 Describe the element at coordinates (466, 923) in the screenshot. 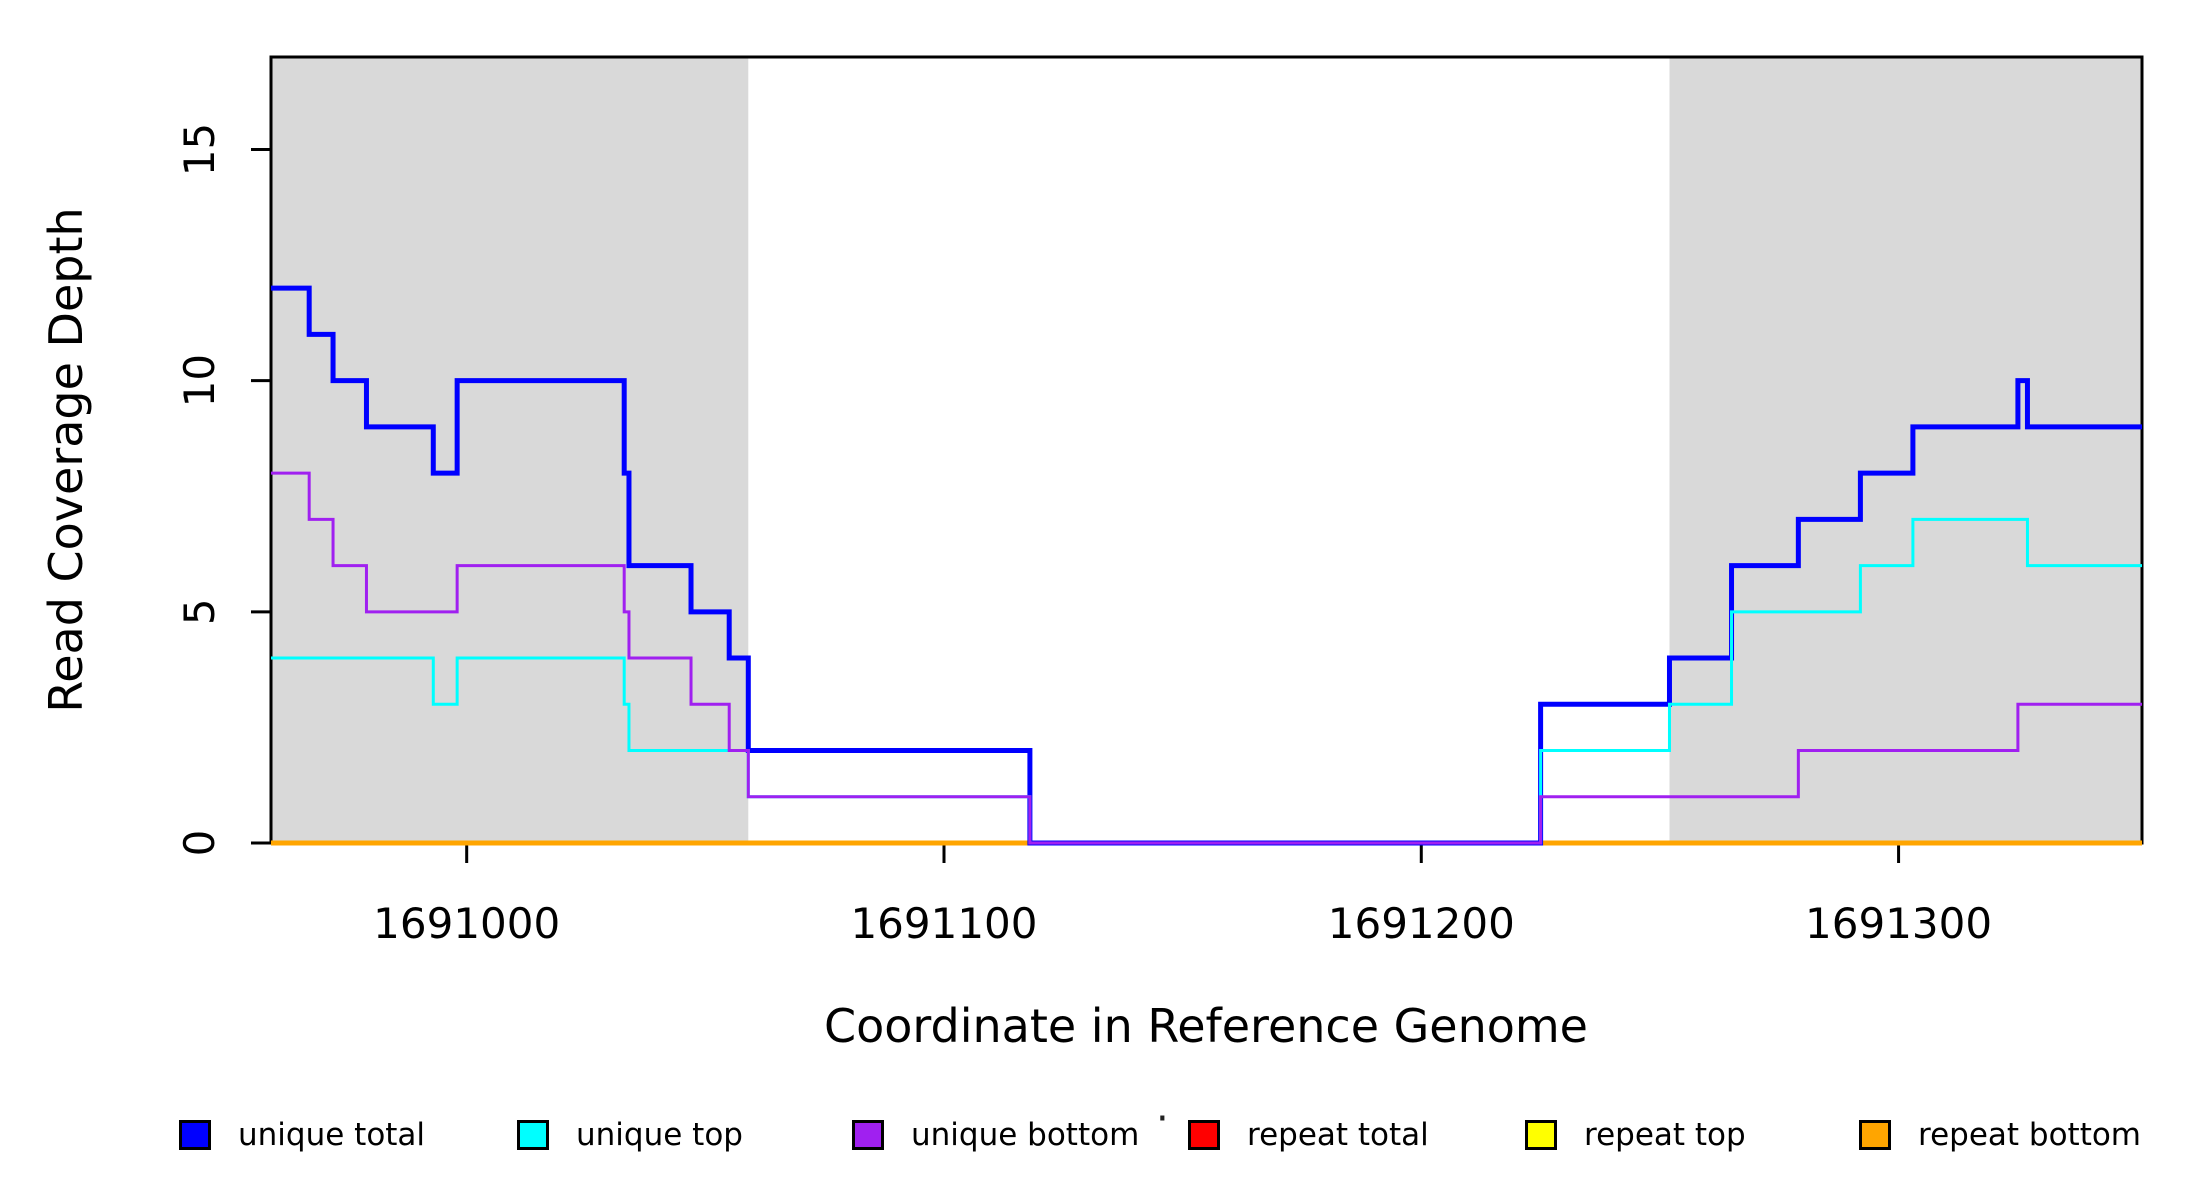

I see `x-tick-label: 1691000` at that location.